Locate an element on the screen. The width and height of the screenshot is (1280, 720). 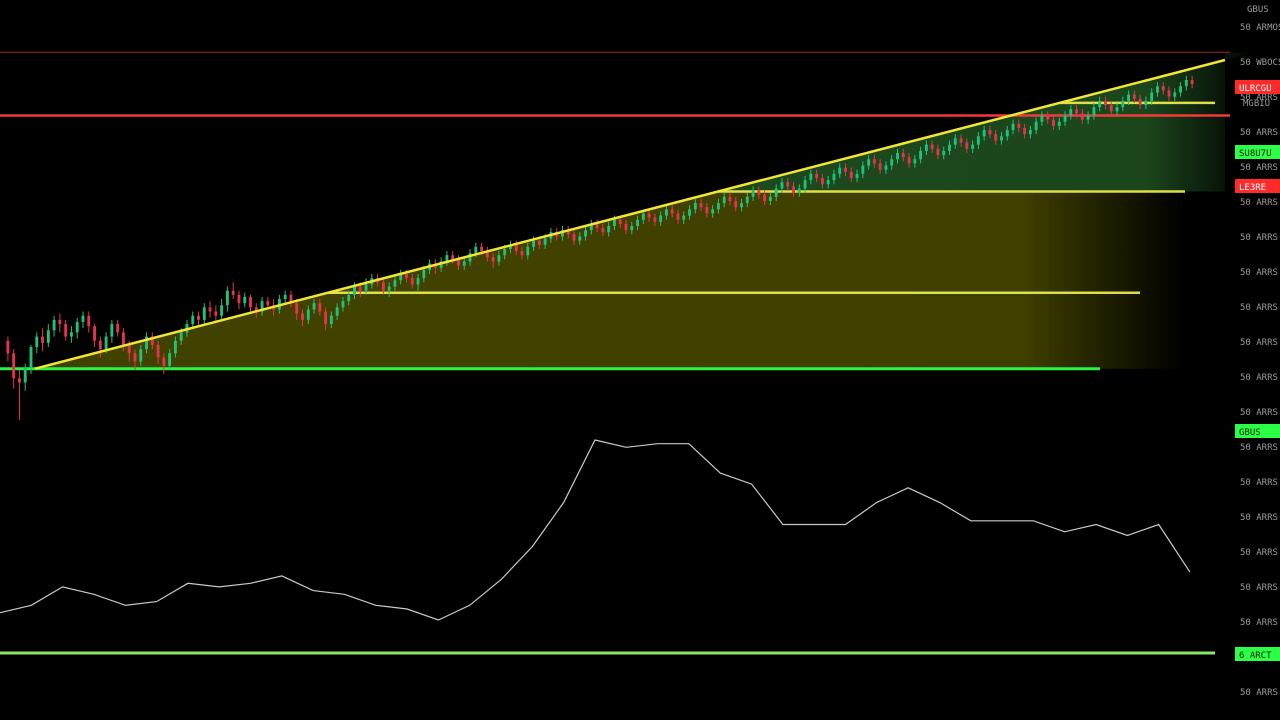
svg-text: GBUS is located at coordinates (1250, 433).